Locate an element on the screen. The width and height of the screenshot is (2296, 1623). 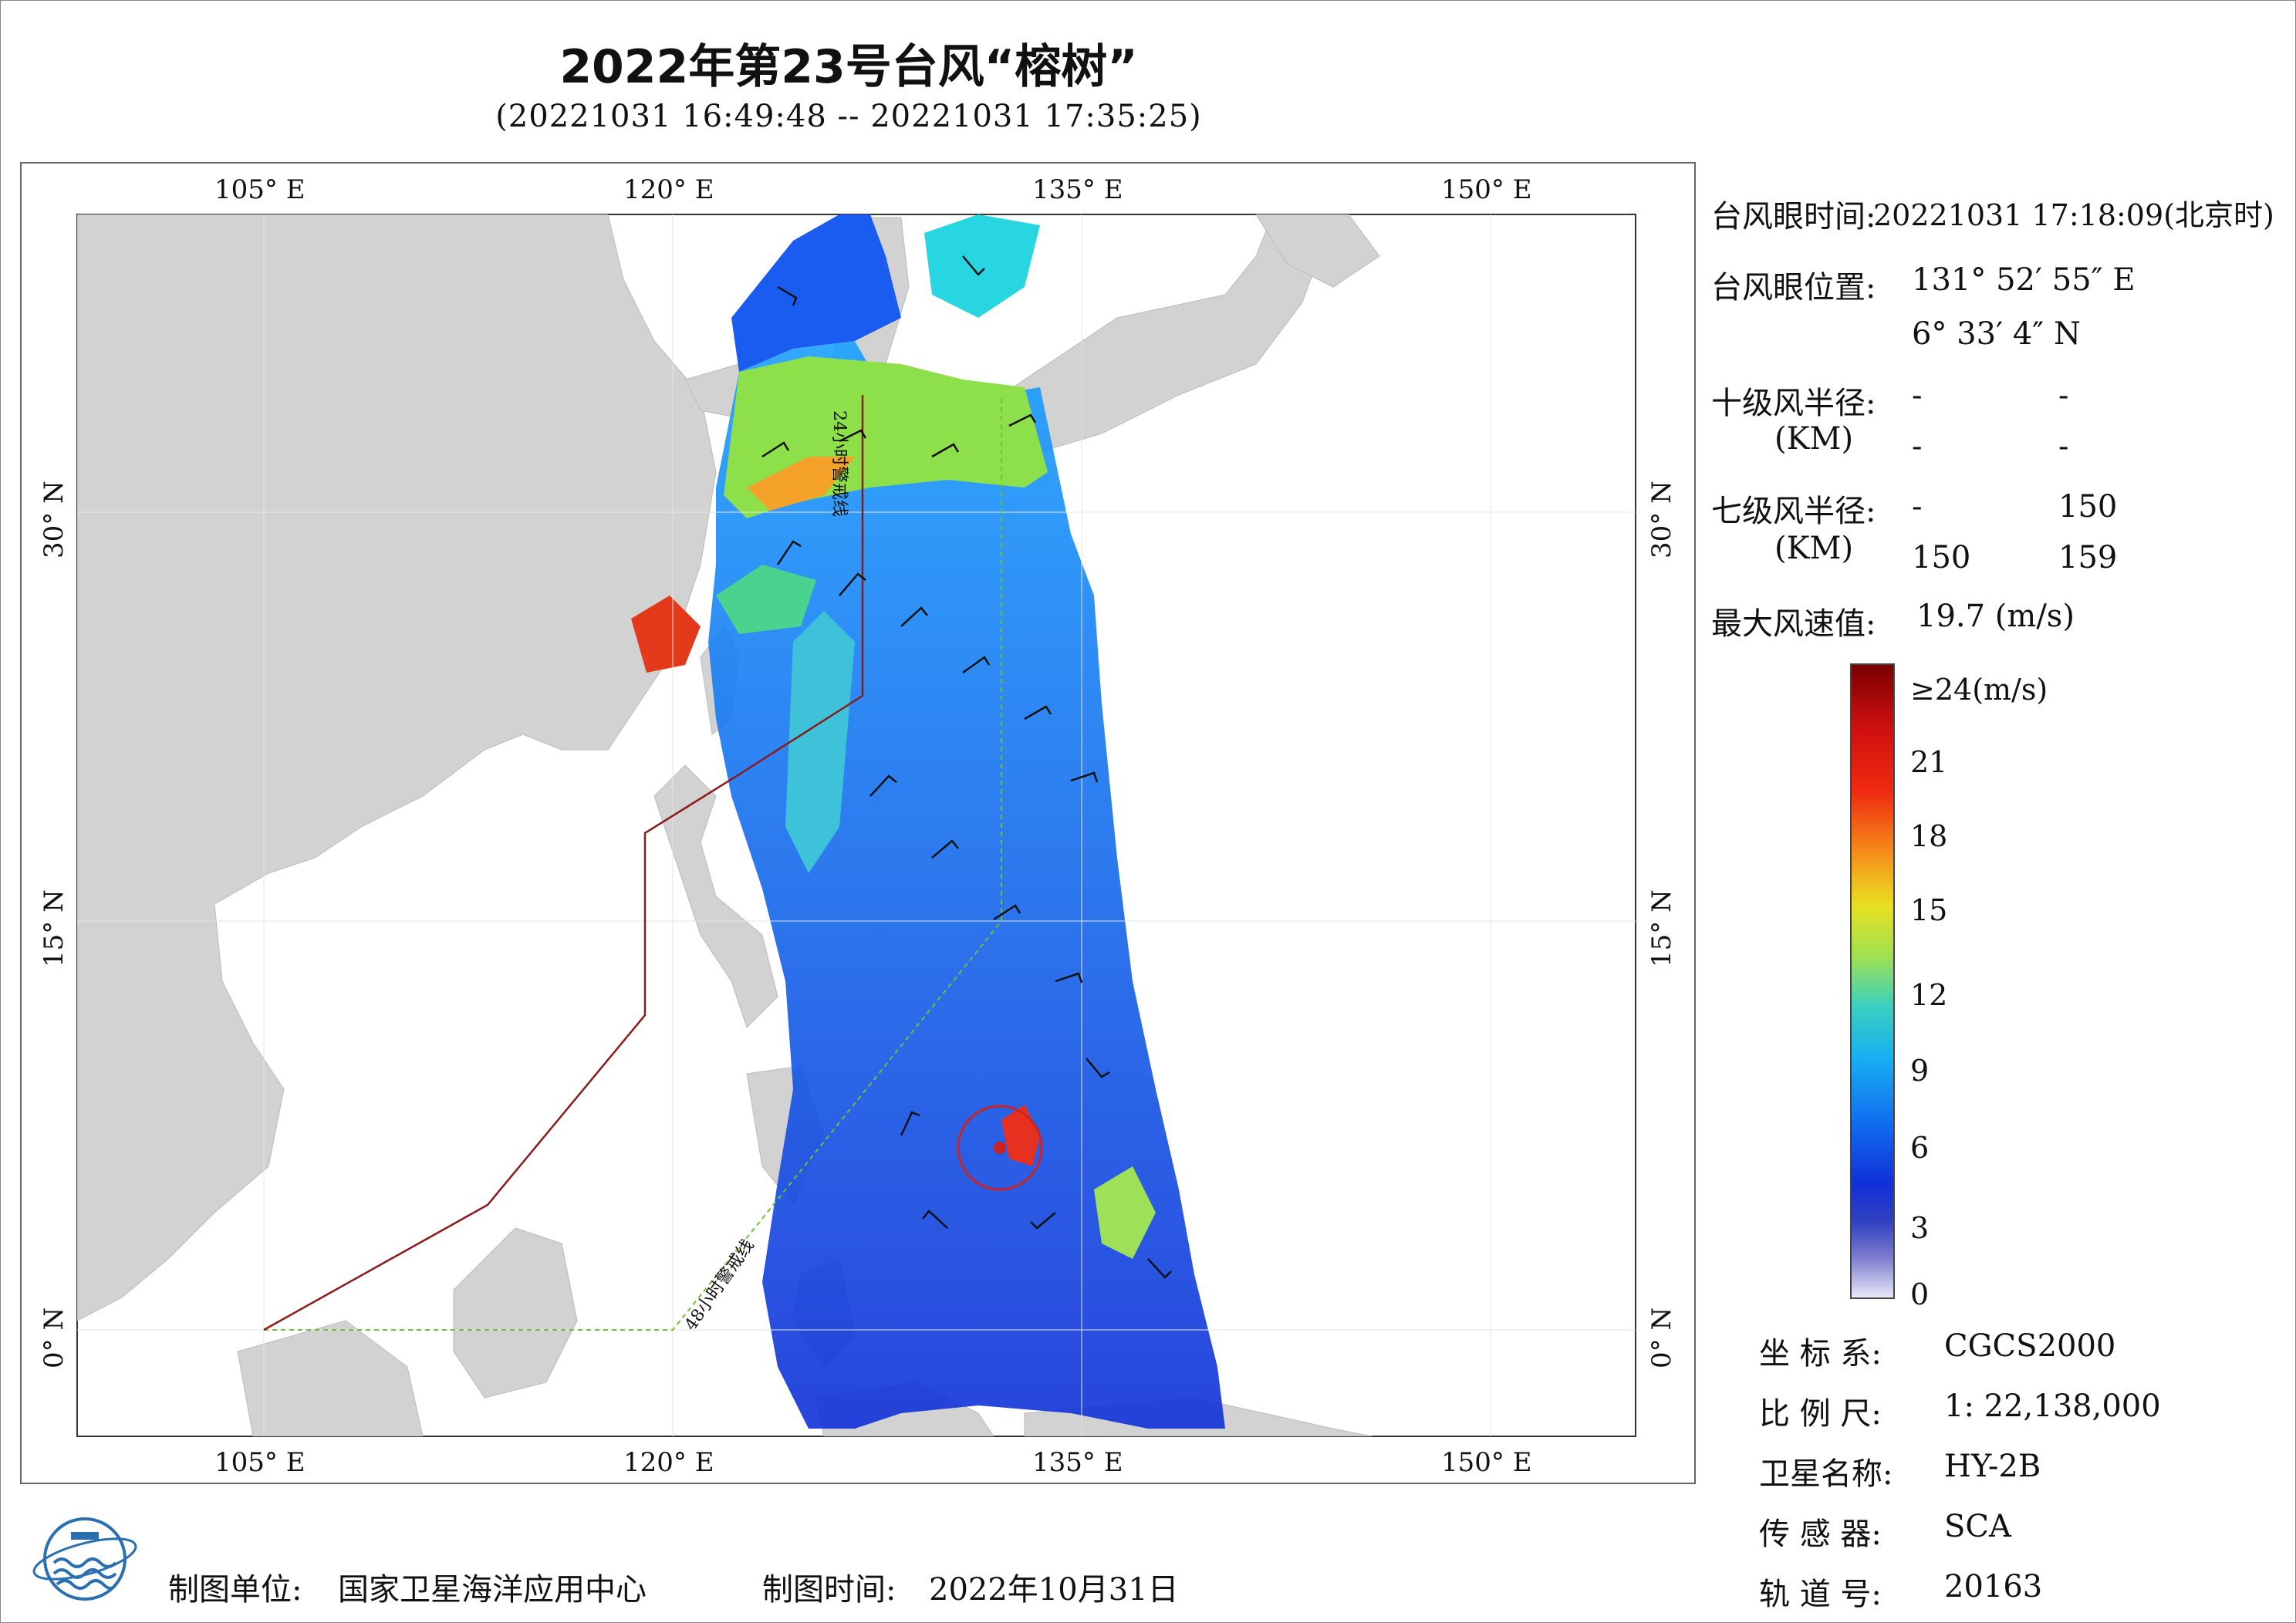
r10-label: 十级风半径: is located at coordinates (1793, 403).